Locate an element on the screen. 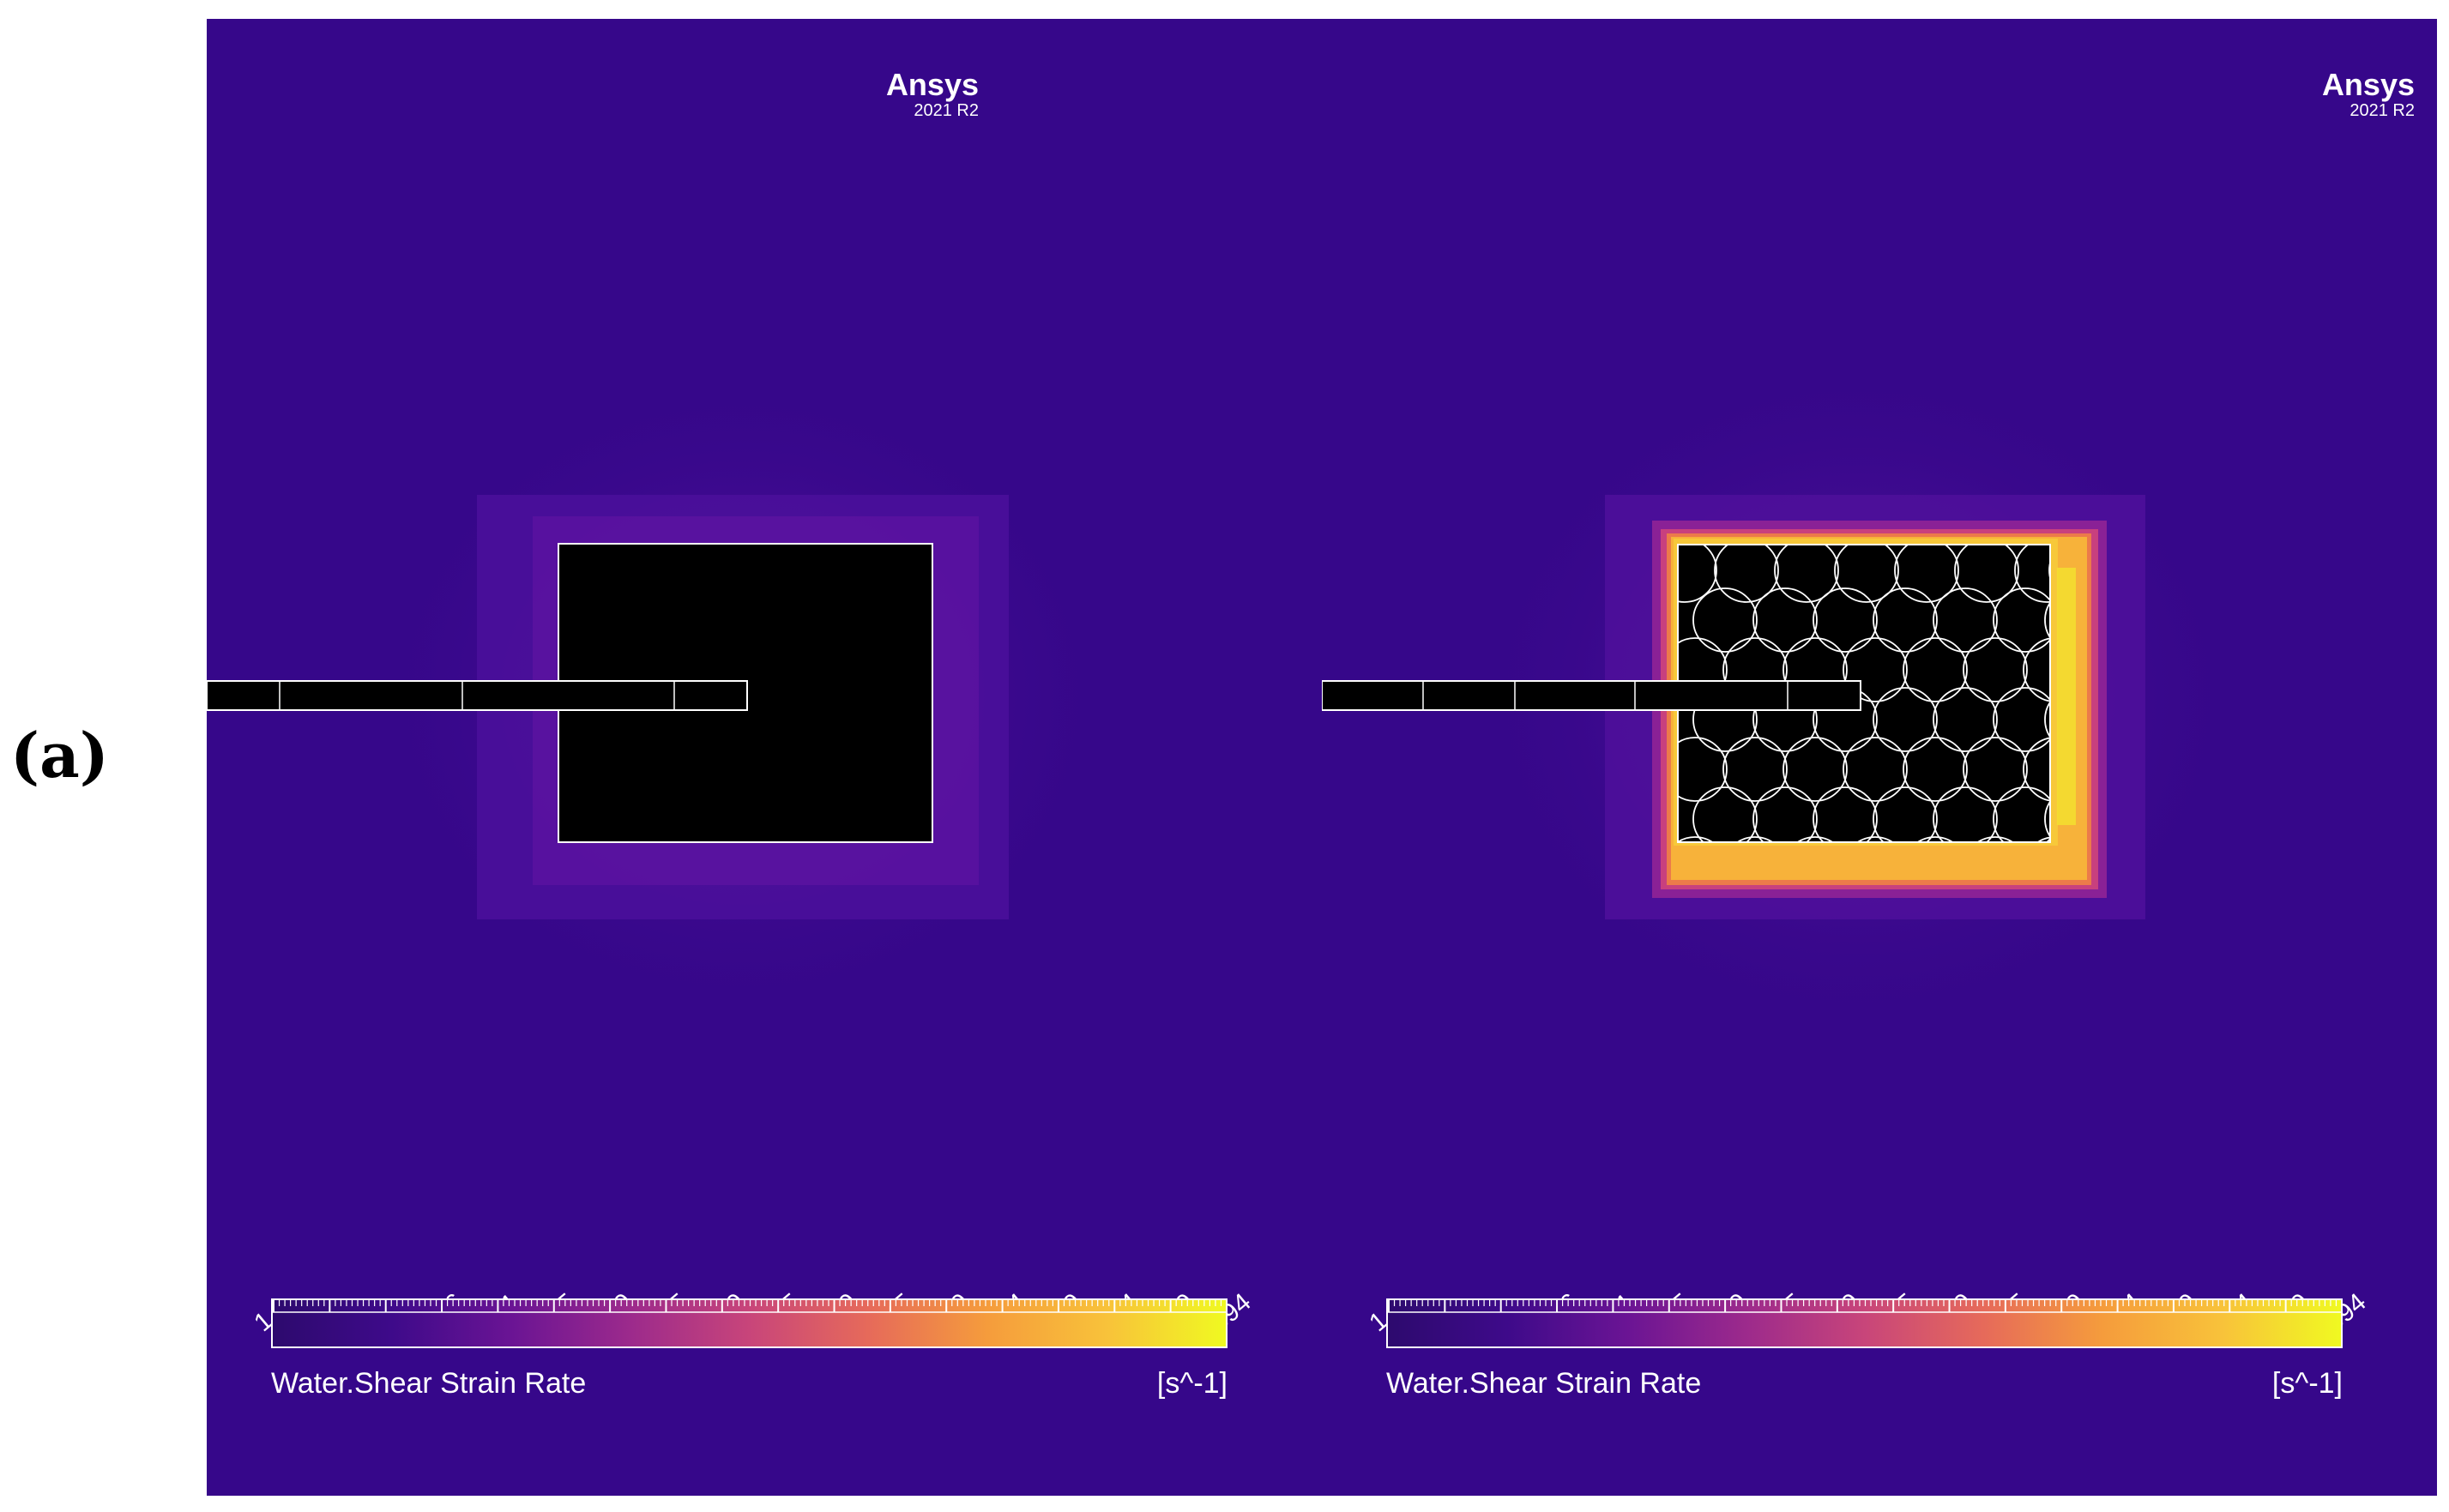  panel-label: (a) is located at coordinates (59, 755).